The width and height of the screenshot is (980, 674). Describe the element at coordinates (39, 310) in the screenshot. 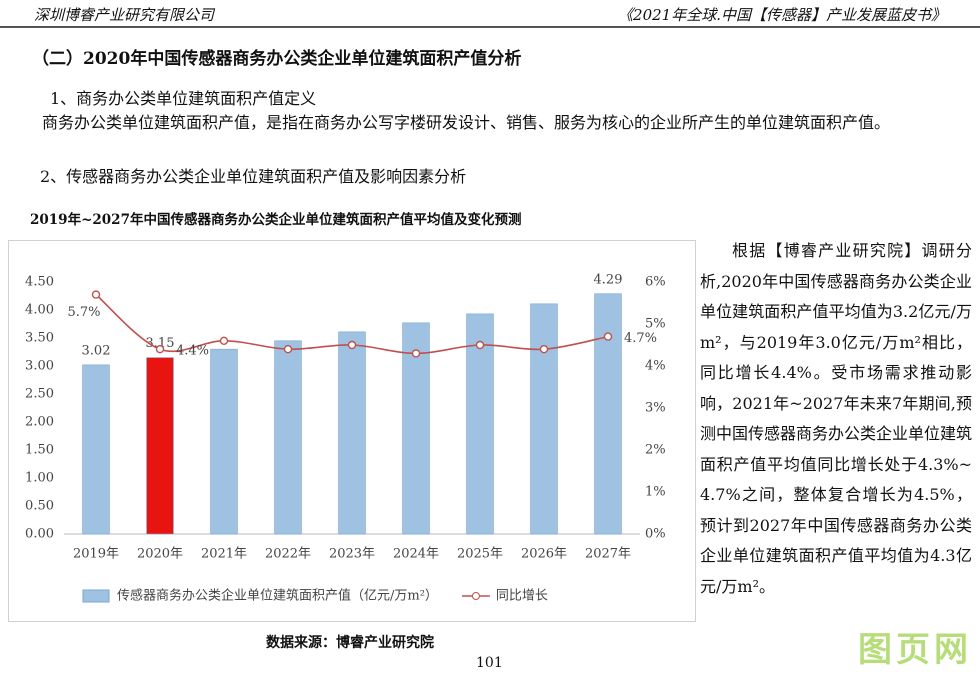

I see `y-tick-label: 4.00` at that location.